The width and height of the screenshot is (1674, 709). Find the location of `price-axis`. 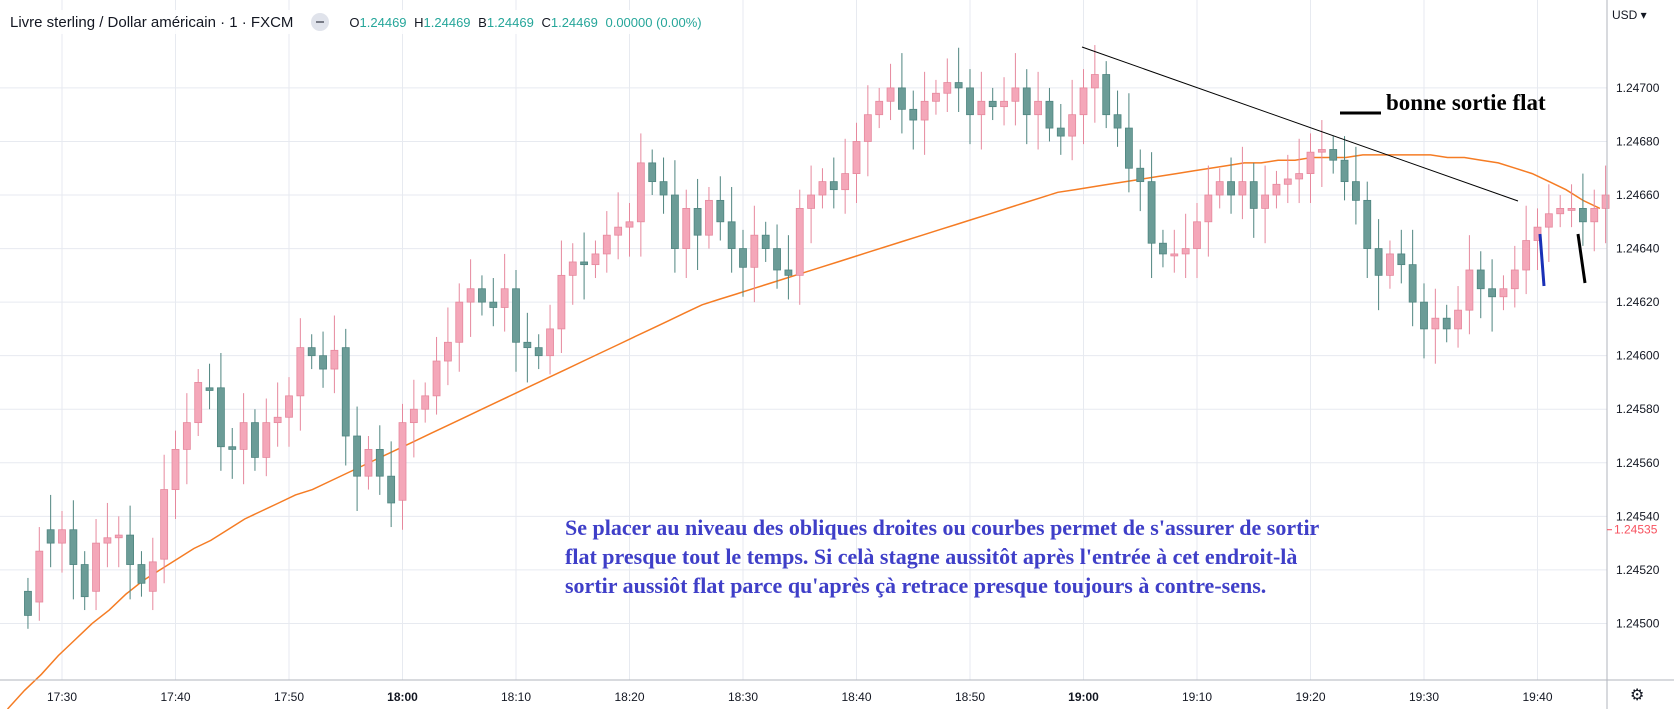

price-axis is located at coordinates (1641, 354).